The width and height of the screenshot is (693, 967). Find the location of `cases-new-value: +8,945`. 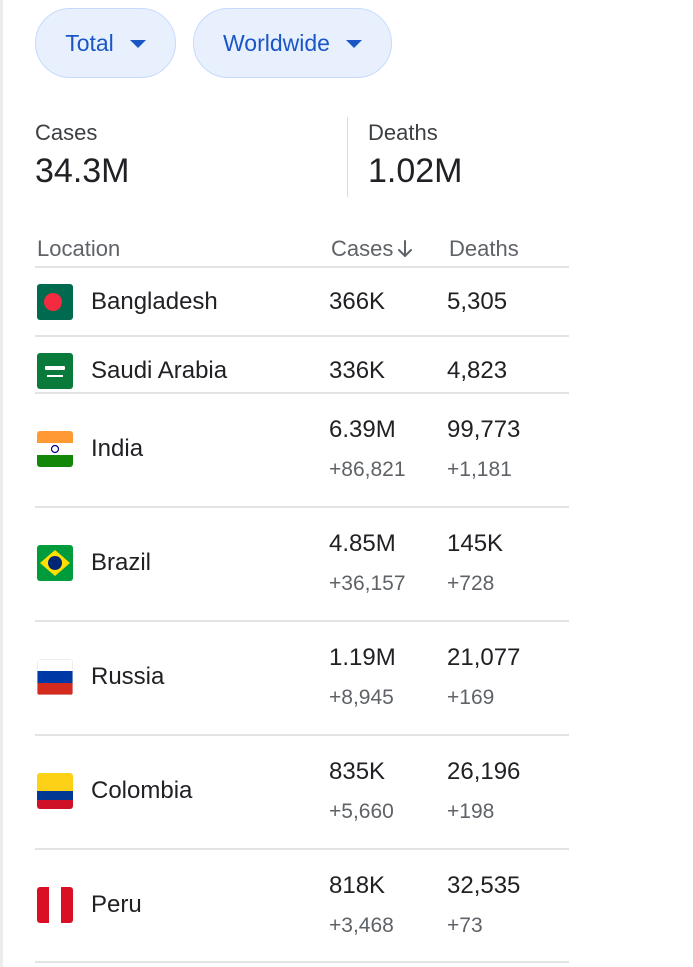

cases-new-value: +8,945 is located at coordinates (361, 697).